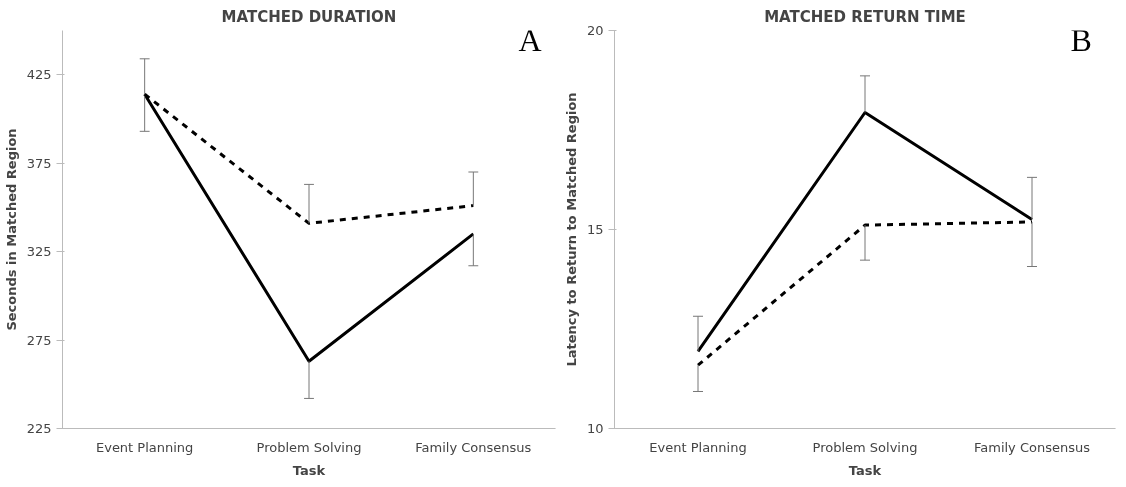 The image size is (1126, 487). What do you see at coordinates (865, 16) in the screenshot?
I see `chart-title: MATCHED RETURN TIME` at bounding box center [865, 16].